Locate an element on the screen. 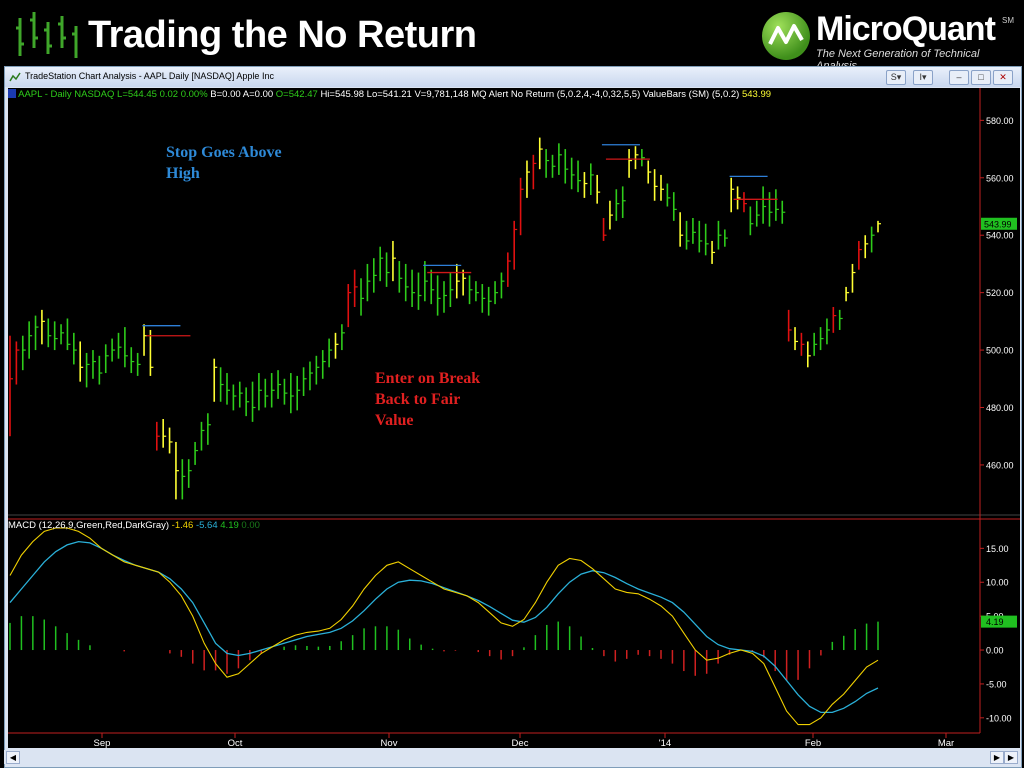 This screenshot has height=768, width=1024. minimize-button: – is located at coordinates (959, 77).